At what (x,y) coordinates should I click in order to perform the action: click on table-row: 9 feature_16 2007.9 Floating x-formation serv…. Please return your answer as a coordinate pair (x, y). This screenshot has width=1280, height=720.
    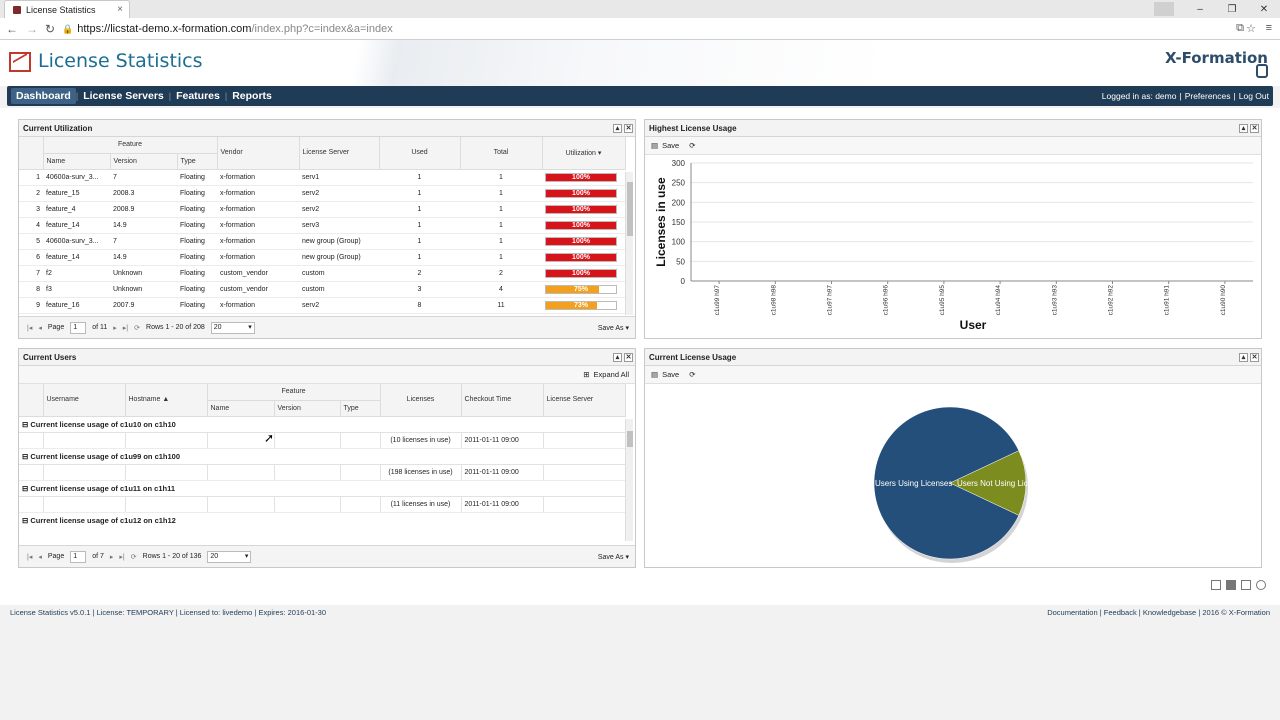
    Looking at the image, I should click on (322, 305).